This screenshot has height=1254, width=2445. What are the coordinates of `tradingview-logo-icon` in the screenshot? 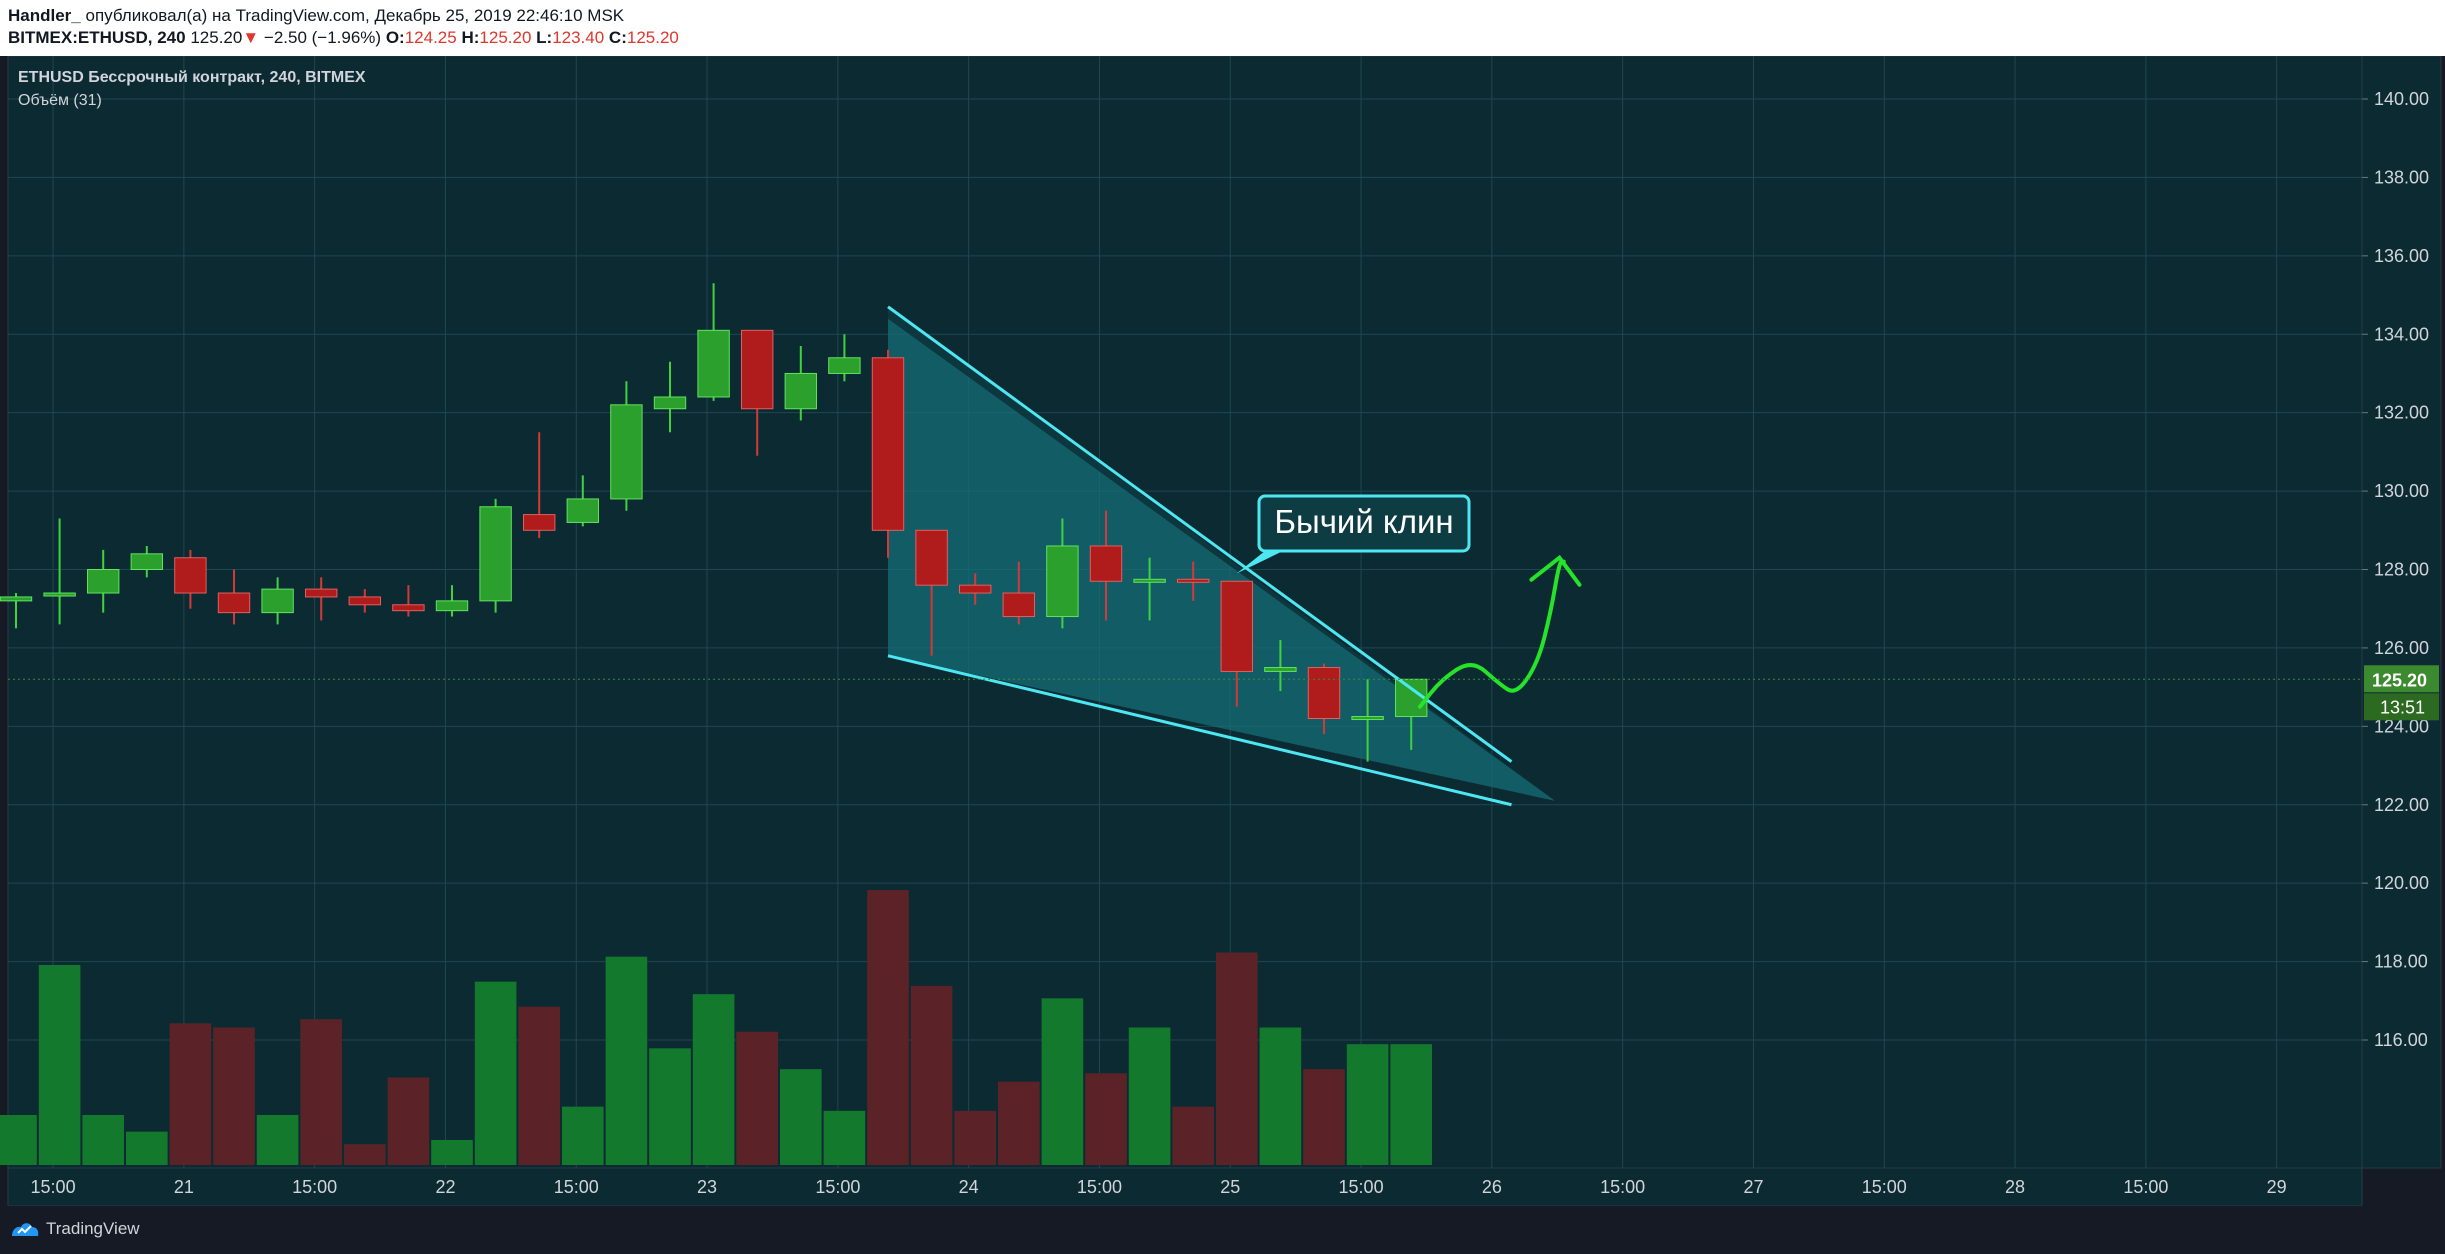 It's located at (25, 1229).